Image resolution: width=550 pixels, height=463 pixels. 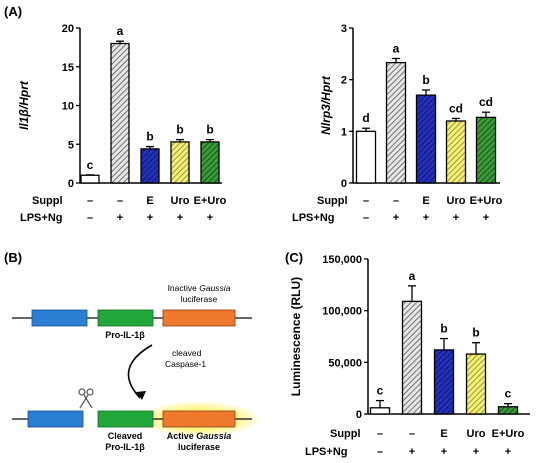 What do you see at coordinates (55, 419) in the screenshot?
I see `construct-blue-segment-bottom` at bounding box center [55, 419].